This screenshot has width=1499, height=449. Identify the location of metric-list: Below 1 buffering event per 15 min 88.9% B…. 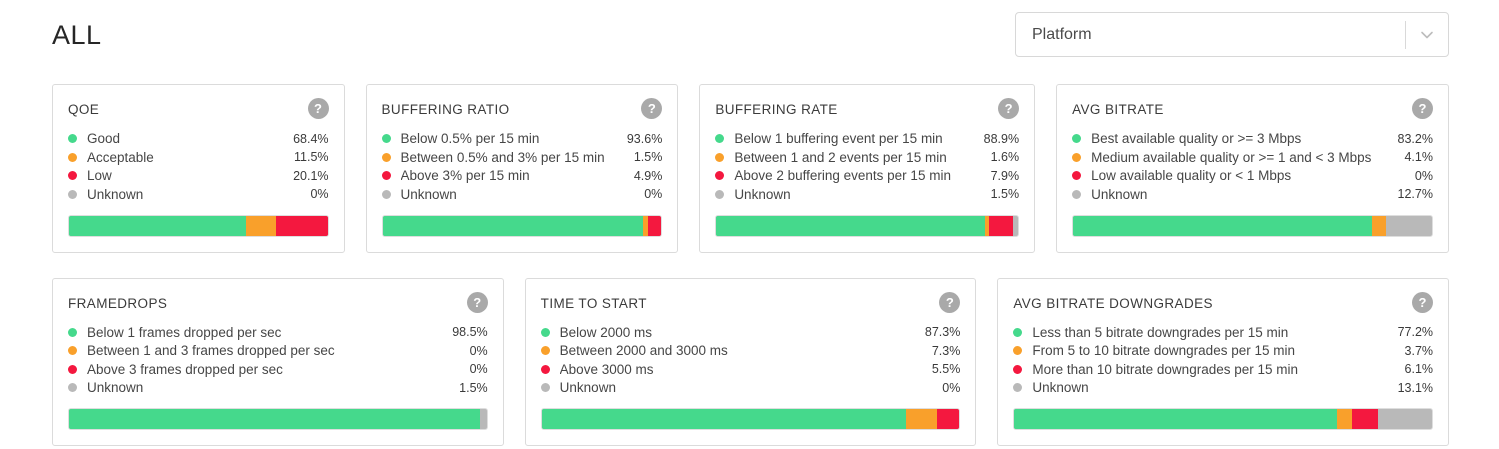
(867, 166).